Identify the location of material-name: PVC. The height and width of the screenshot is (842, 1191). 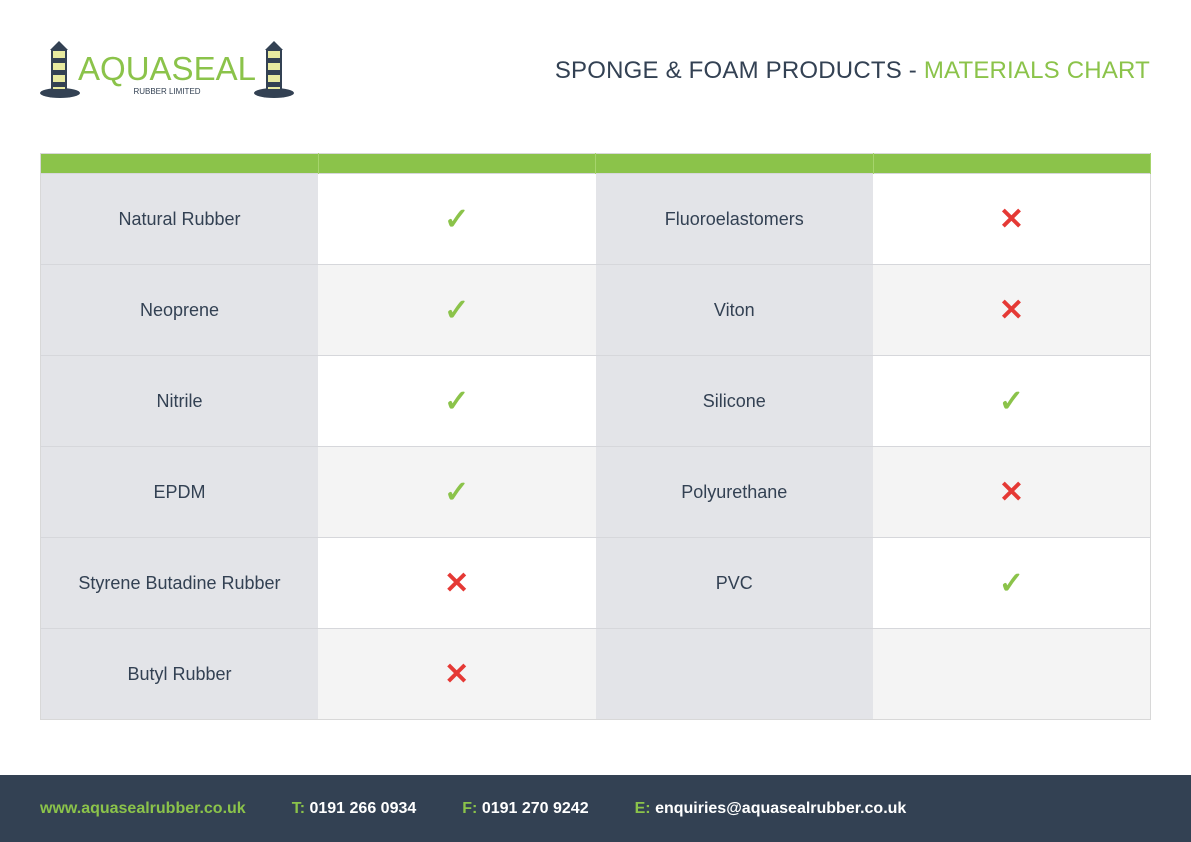
(734, 583).